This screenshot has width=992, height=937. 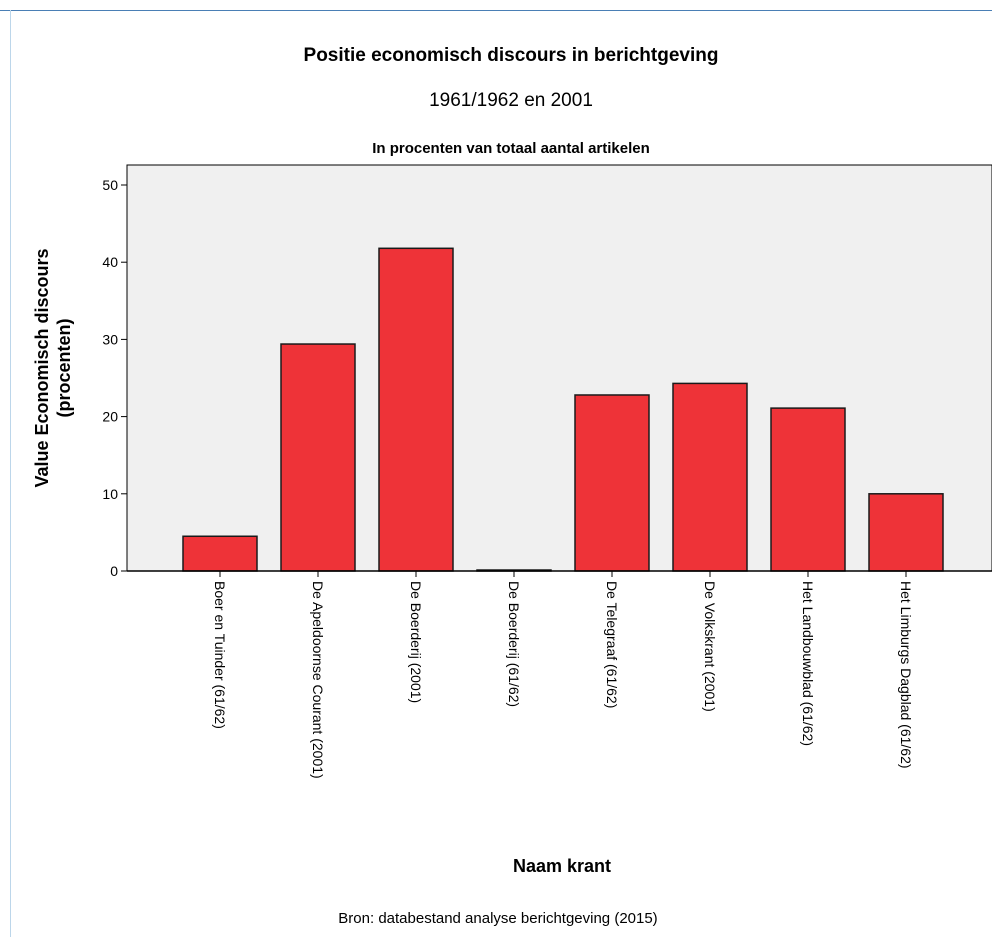 I want to click on x-tick-label: Boer en Tuinder (61/62), so click(x=220, y=655).